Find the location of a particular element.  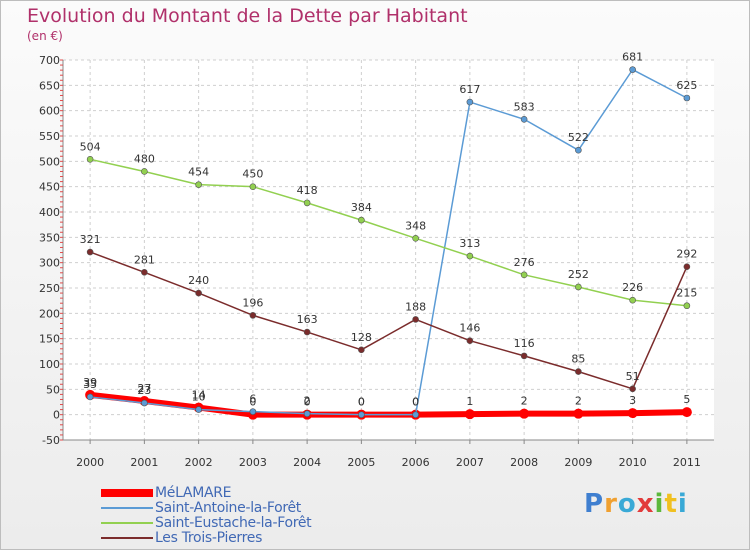

series-2-data-label: 348 is located at coordinates (415, 225).